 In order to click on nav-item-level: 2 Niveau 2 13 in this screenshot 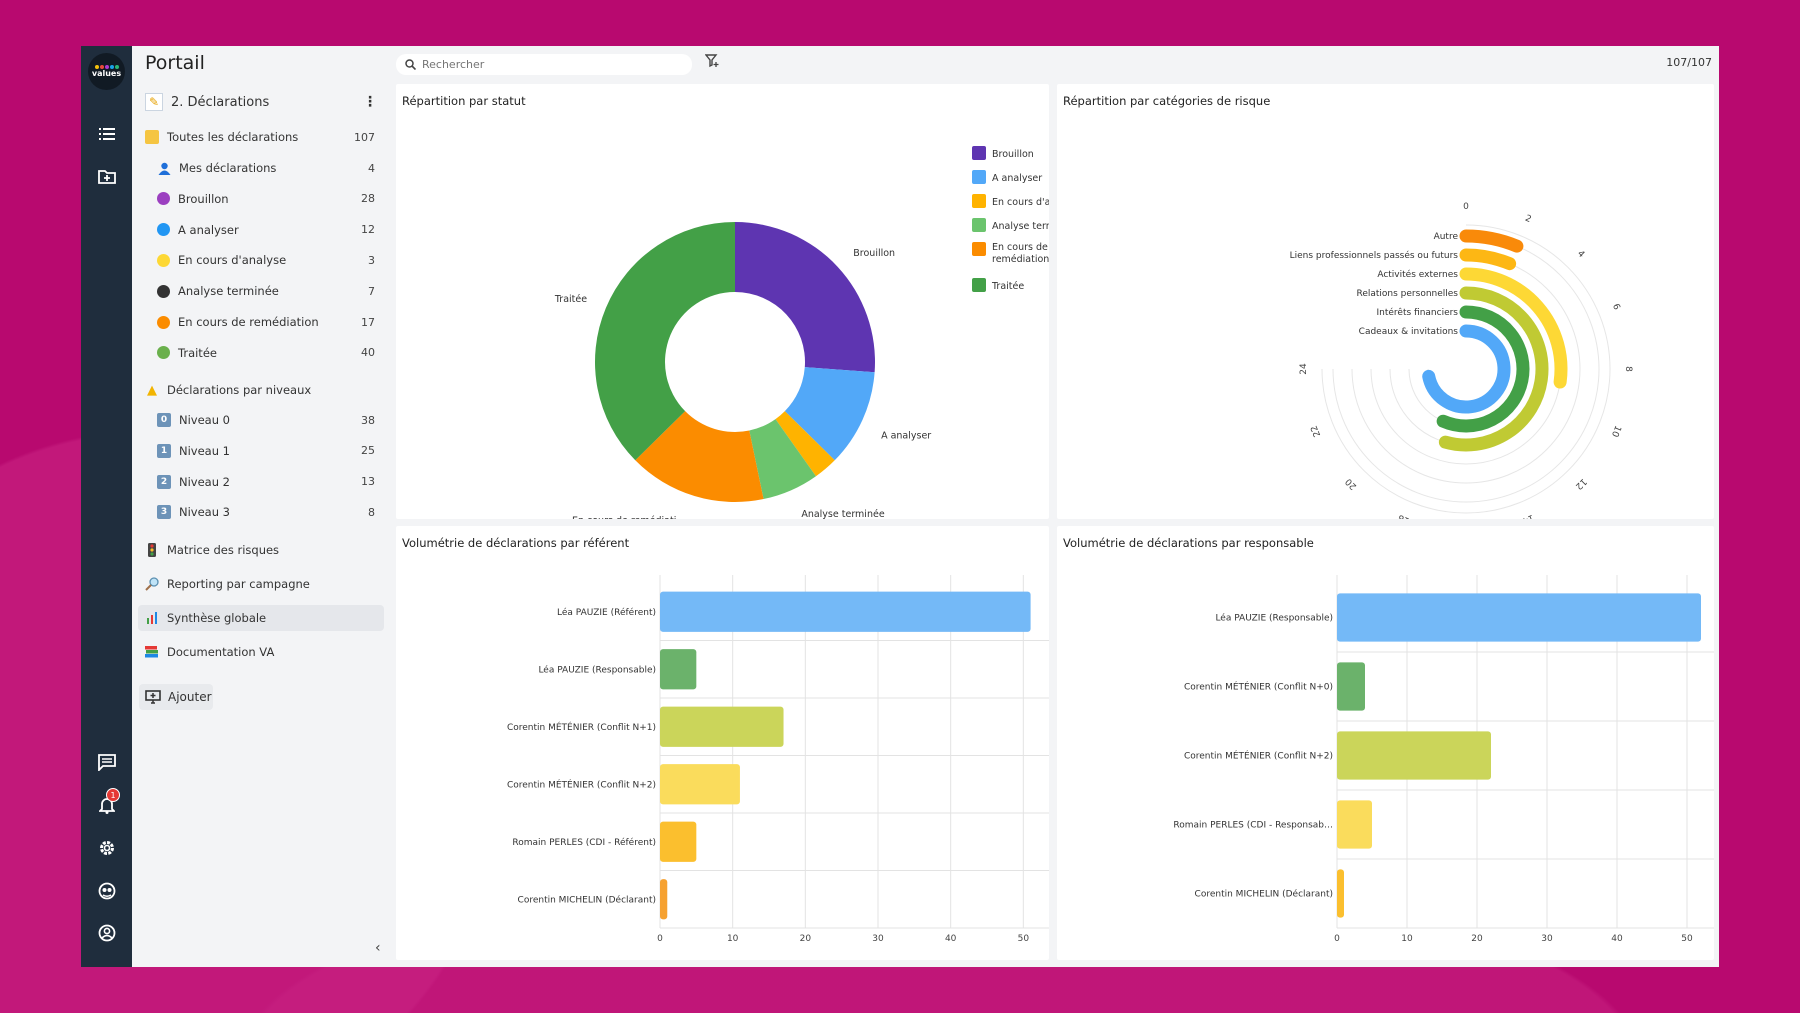, I will do `click(261, 482)`.